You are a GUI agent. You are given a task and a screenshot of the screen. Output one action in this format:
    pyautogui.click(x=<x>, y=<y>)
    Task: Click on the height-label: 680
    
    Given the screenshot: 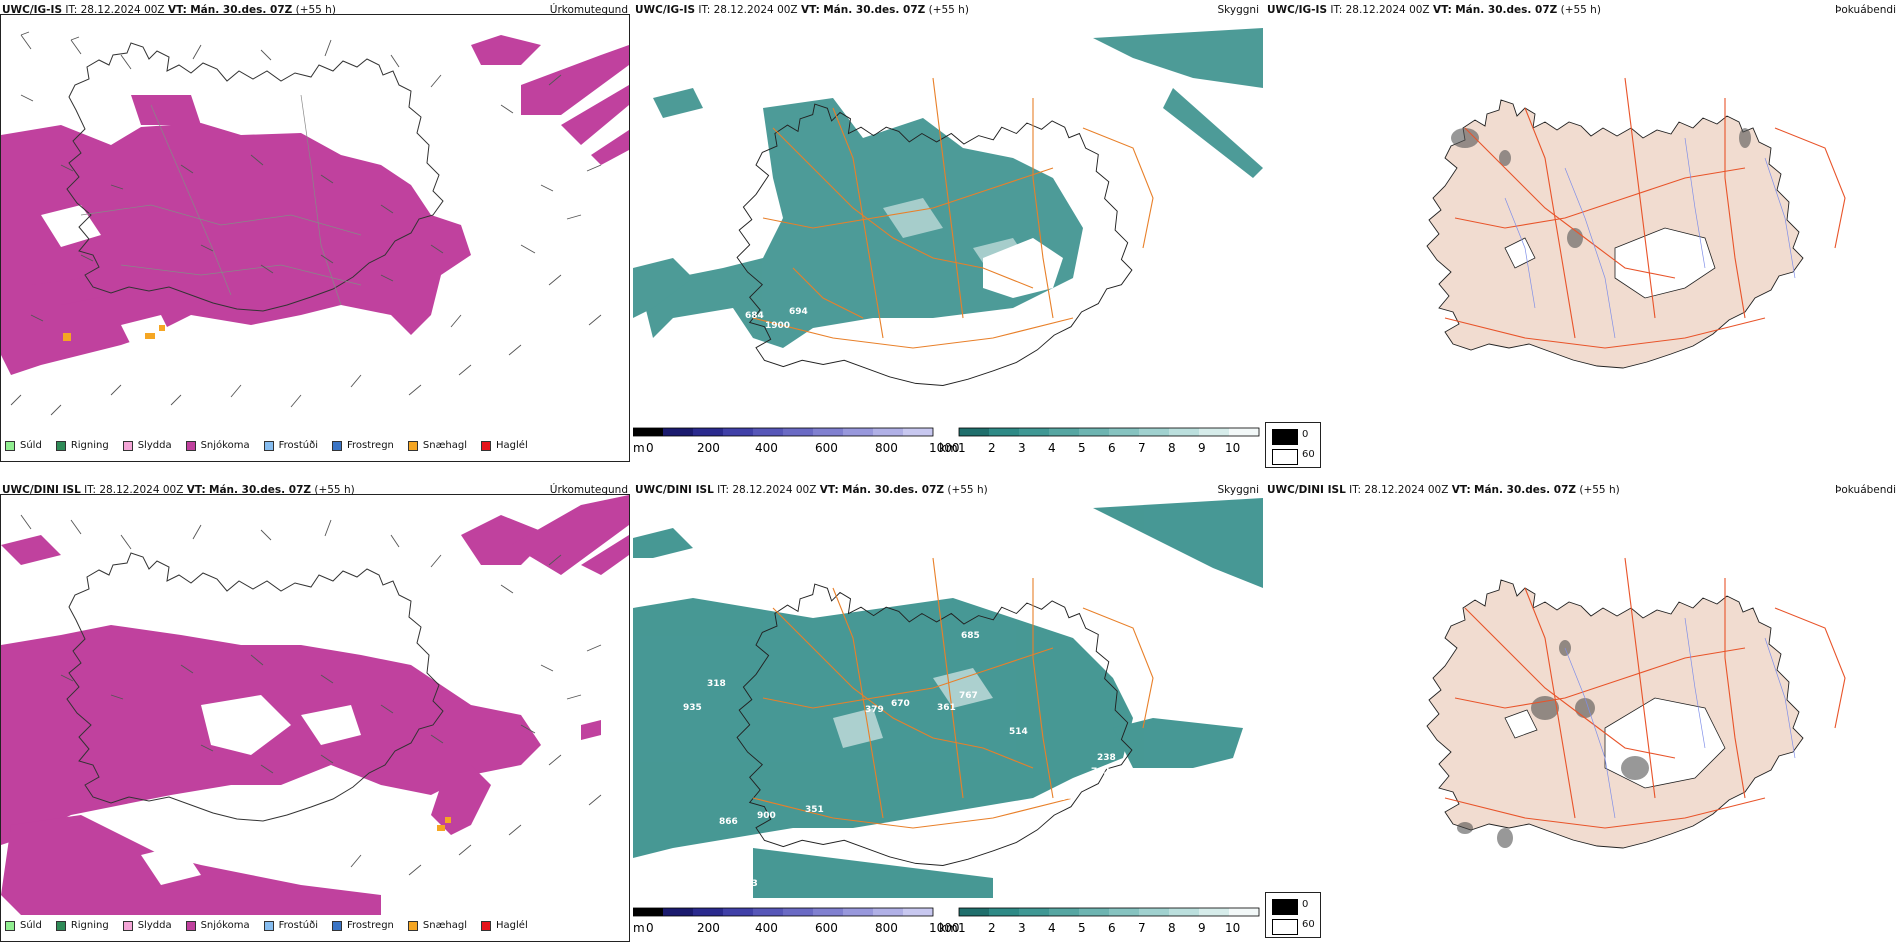 What is the action you would take?
    pyautogui.click(x=1080, y=816)
    